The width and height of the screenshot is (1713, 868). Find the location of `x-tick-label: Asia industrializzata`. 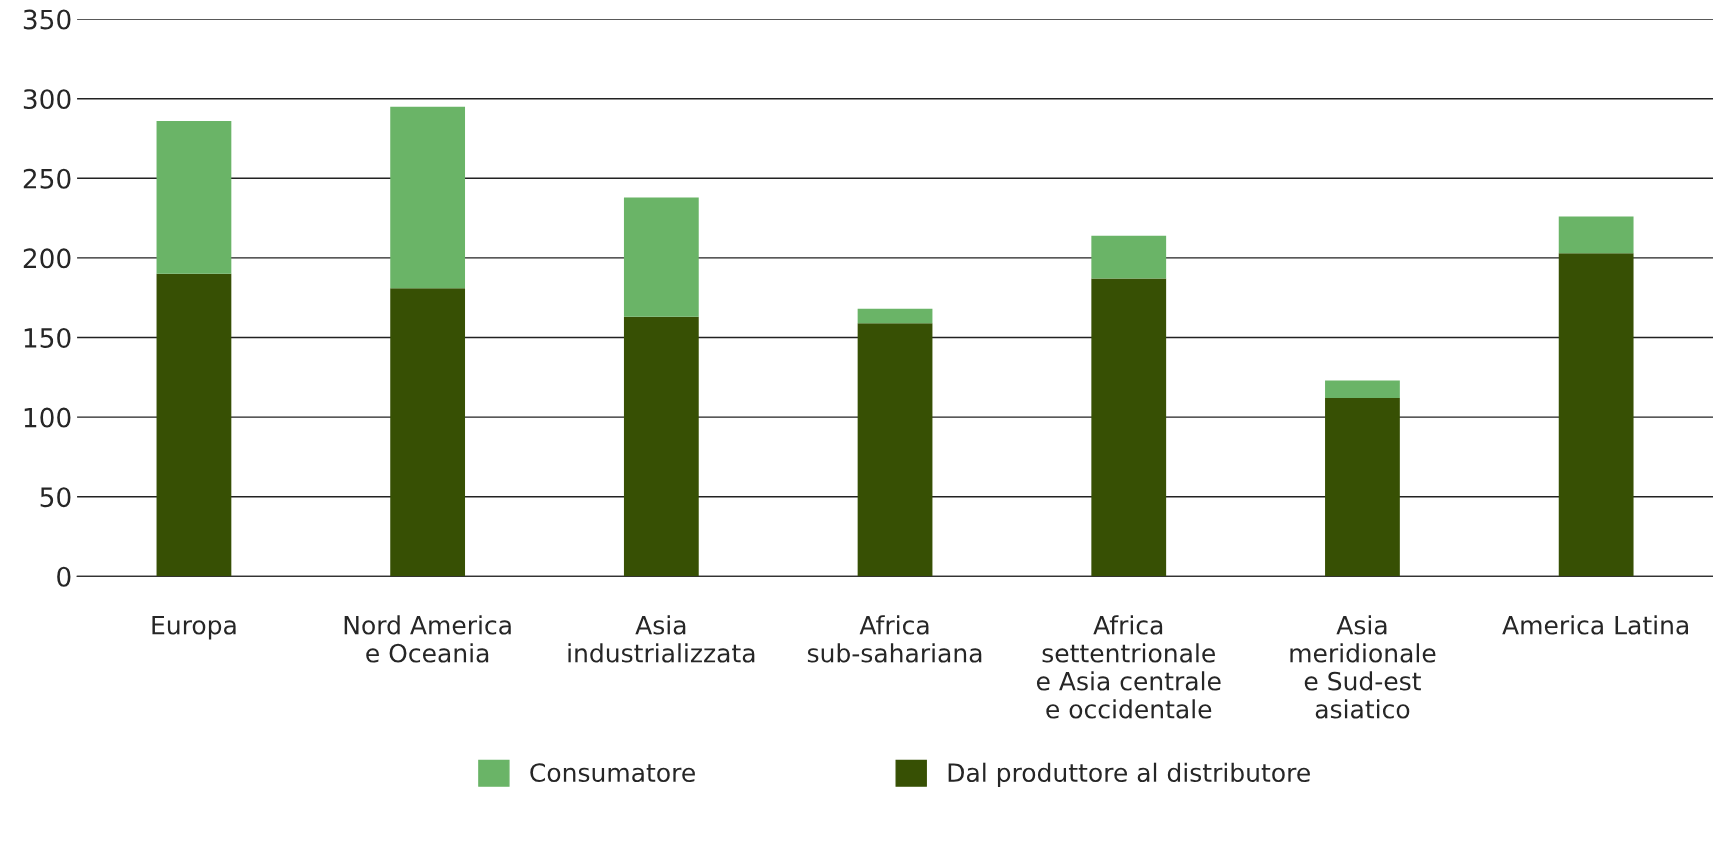

x-tick-label: Asia industrializzata is located at coordinates (661, 639).